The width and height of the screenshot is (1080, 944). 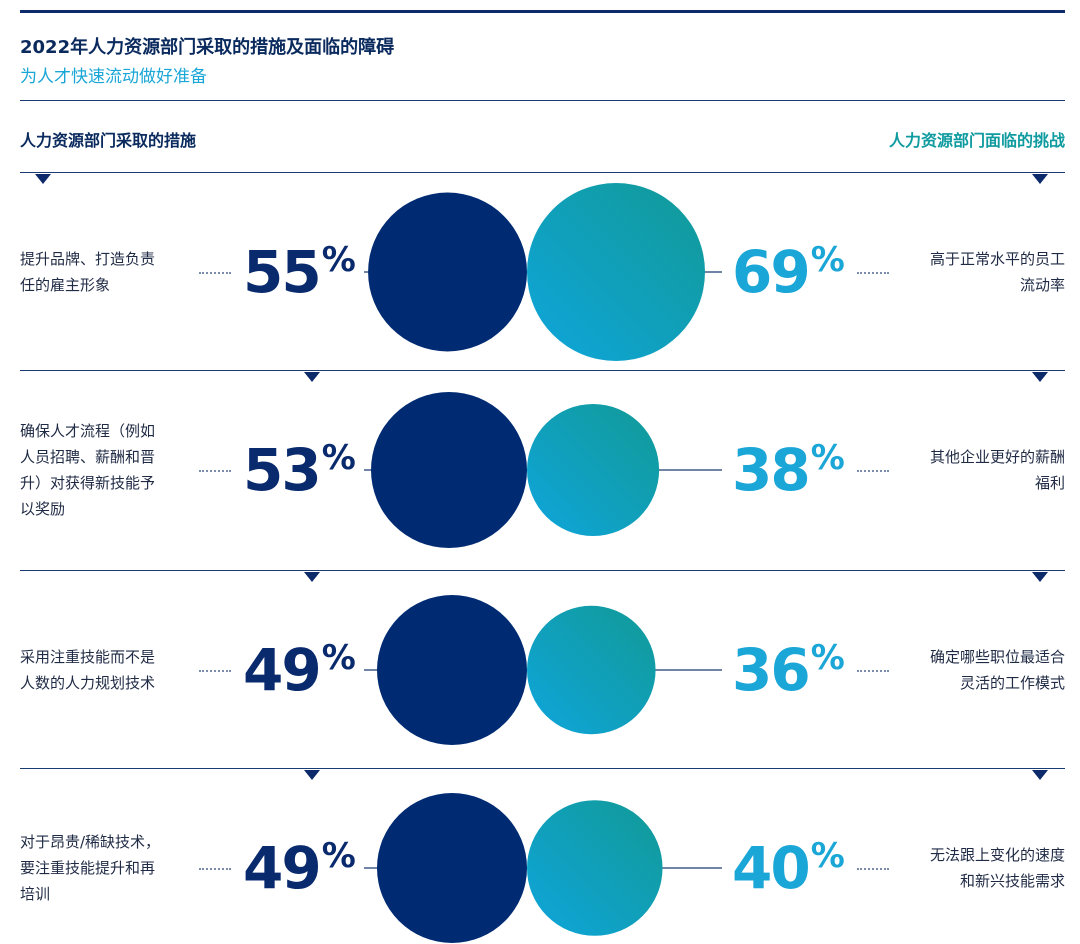 What do you see at coordinates (542, 11) in the screenshot?
I see `top-rule` at bounding box center [542, 11].